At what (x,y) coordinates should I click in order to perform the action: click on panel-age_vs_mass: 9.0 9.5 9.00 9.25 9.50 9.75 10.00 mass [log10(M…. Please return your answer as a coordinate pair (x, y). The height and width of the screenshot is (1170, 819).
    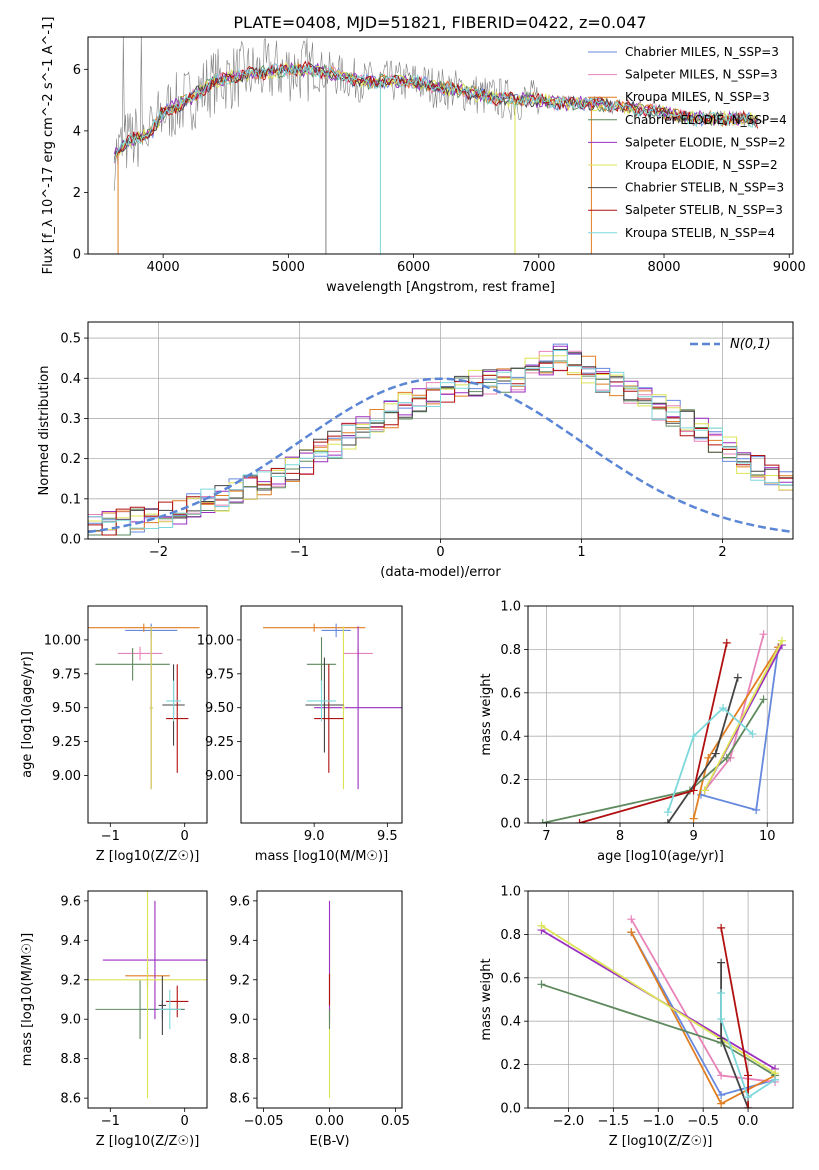
    Looking at the image, I should click on (300, 734).